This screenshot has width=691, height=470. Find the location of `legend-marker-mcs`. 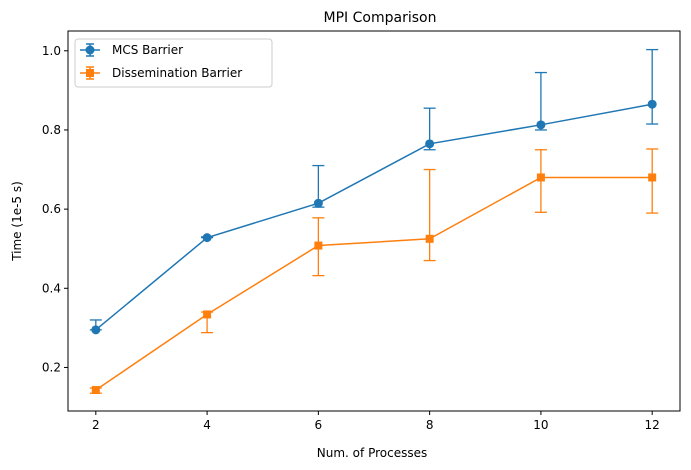

legend-marker-mcs is located at coordinates (90, 50).